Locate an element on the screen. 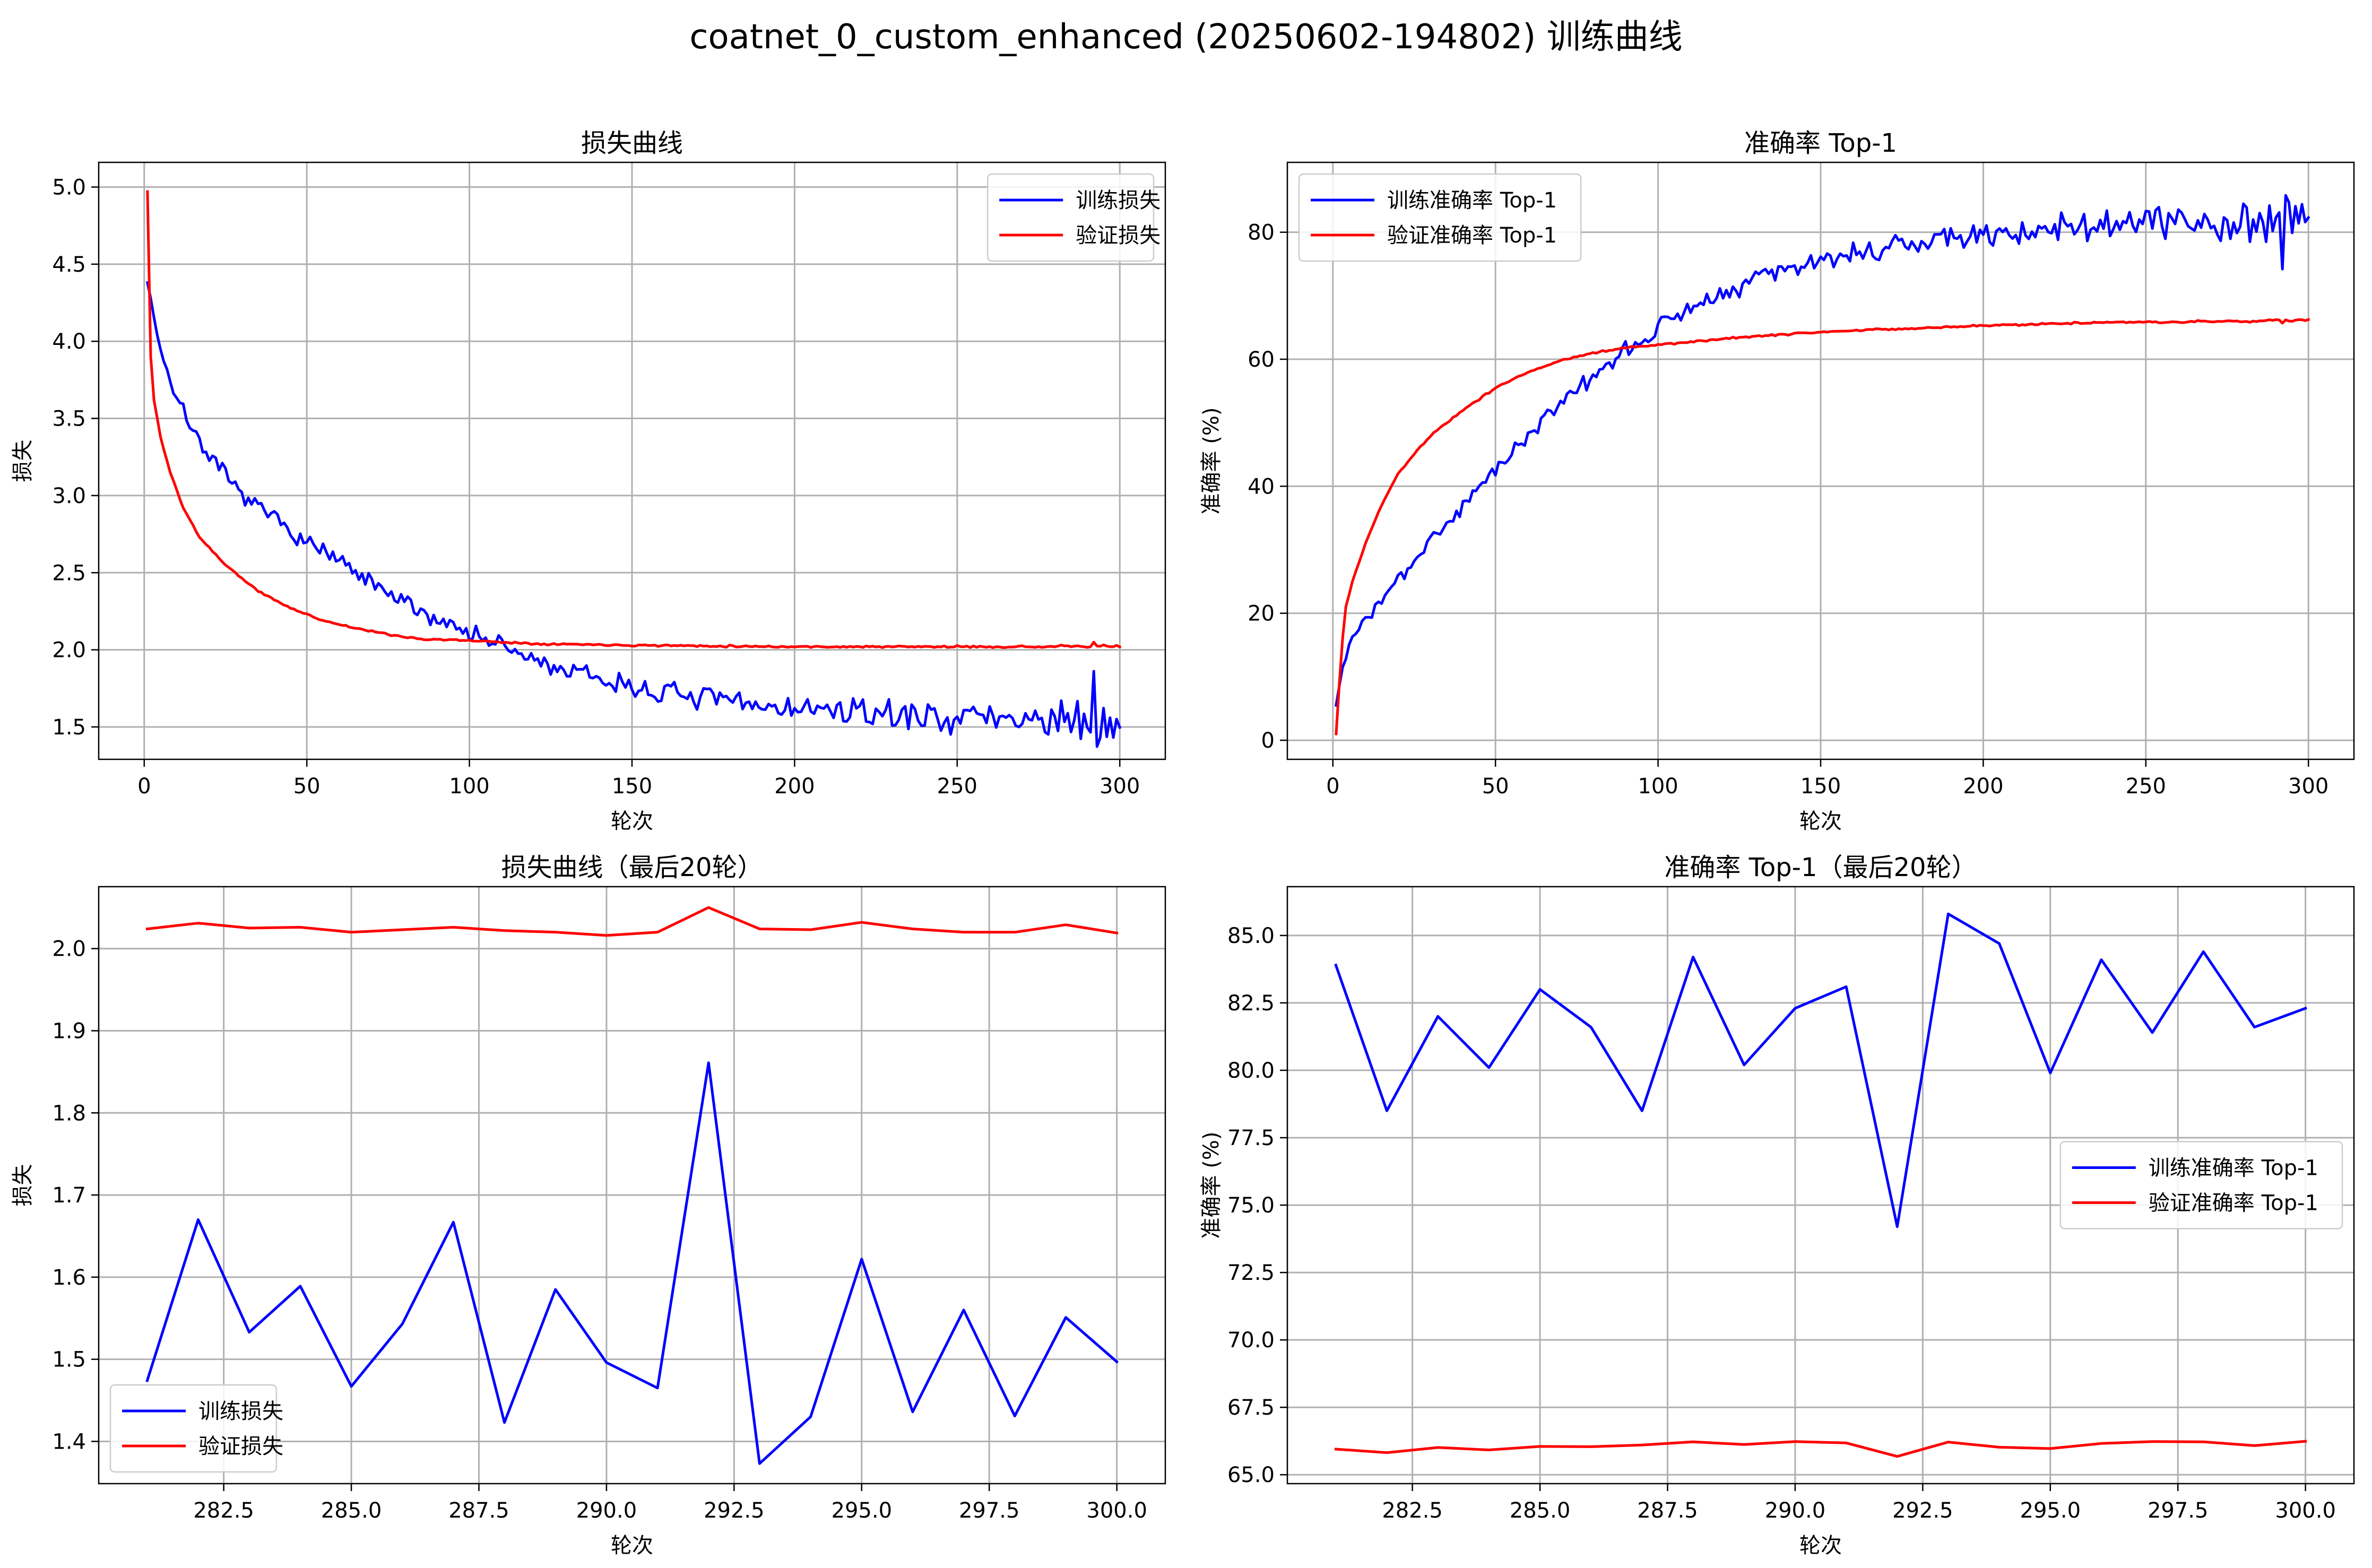 Image resolution: width=2372 pixels, height=1568 pixels. subplot-title: 准确率 Top-1 is located at coordinates (1821, 143).